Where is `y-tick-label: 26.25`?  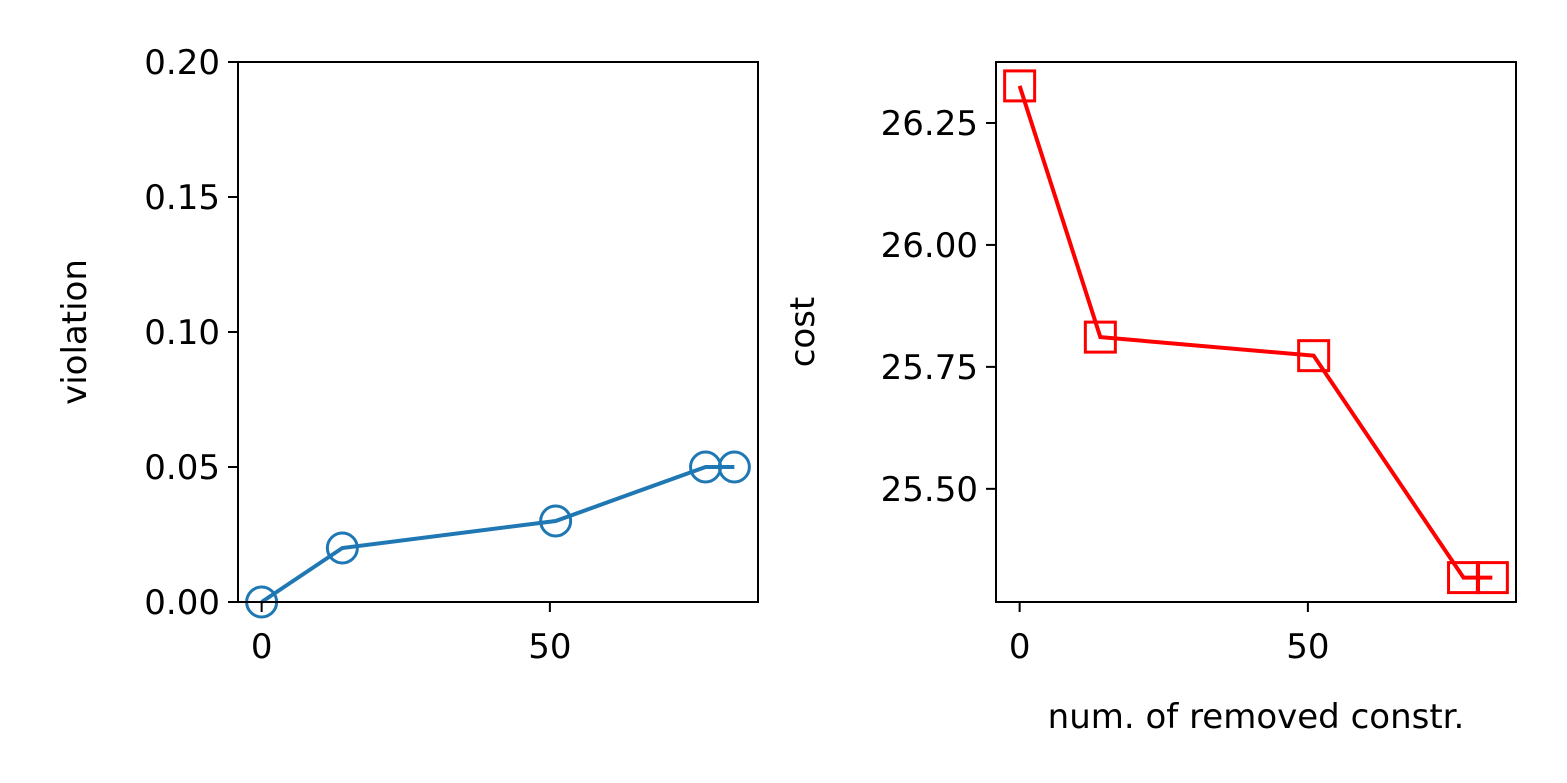 y-tick-label: 26.25 is located at coordinates (929, 124).